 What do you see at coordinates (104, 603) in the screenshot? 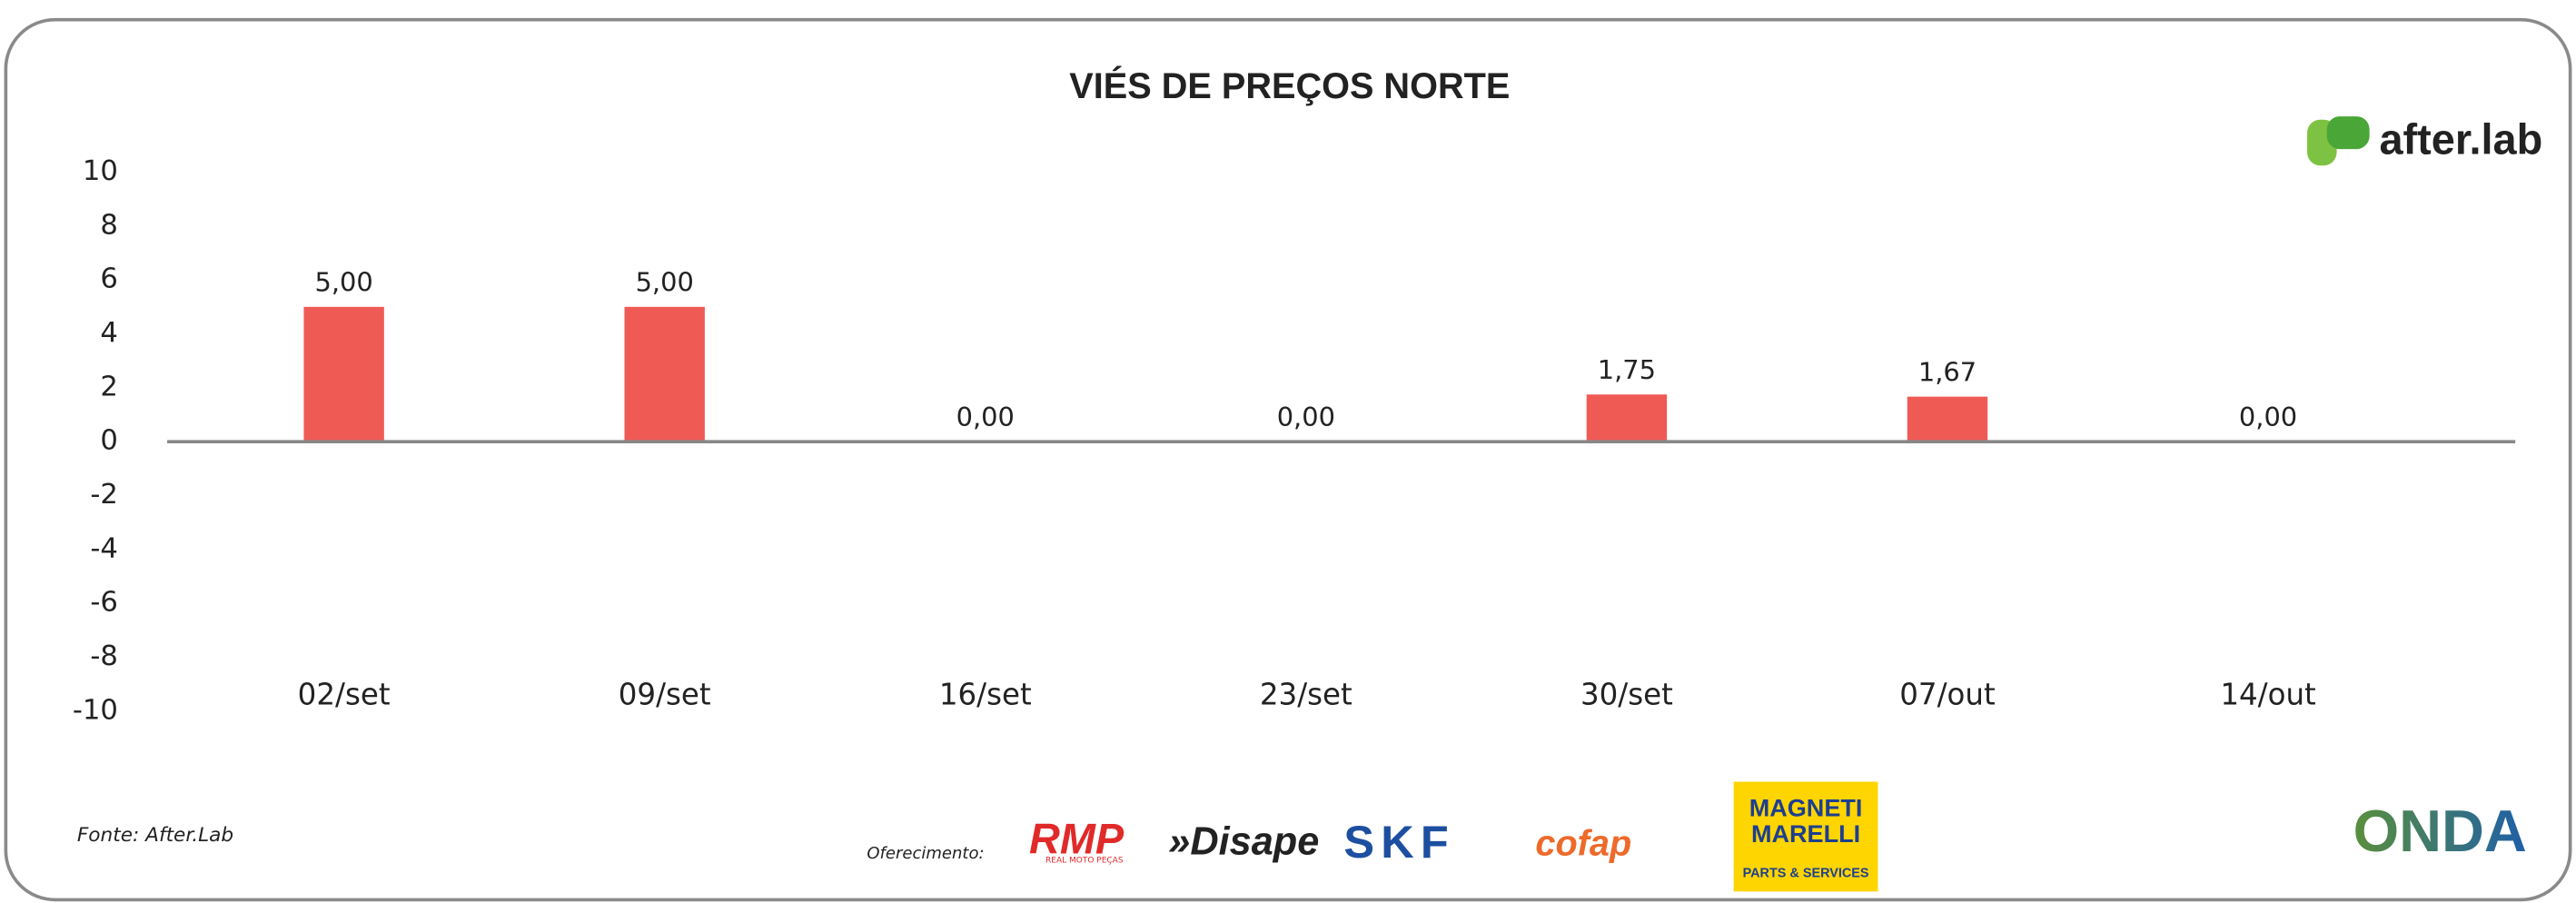
I see `y-tick-label: -6` at bounding box center [104, 603].